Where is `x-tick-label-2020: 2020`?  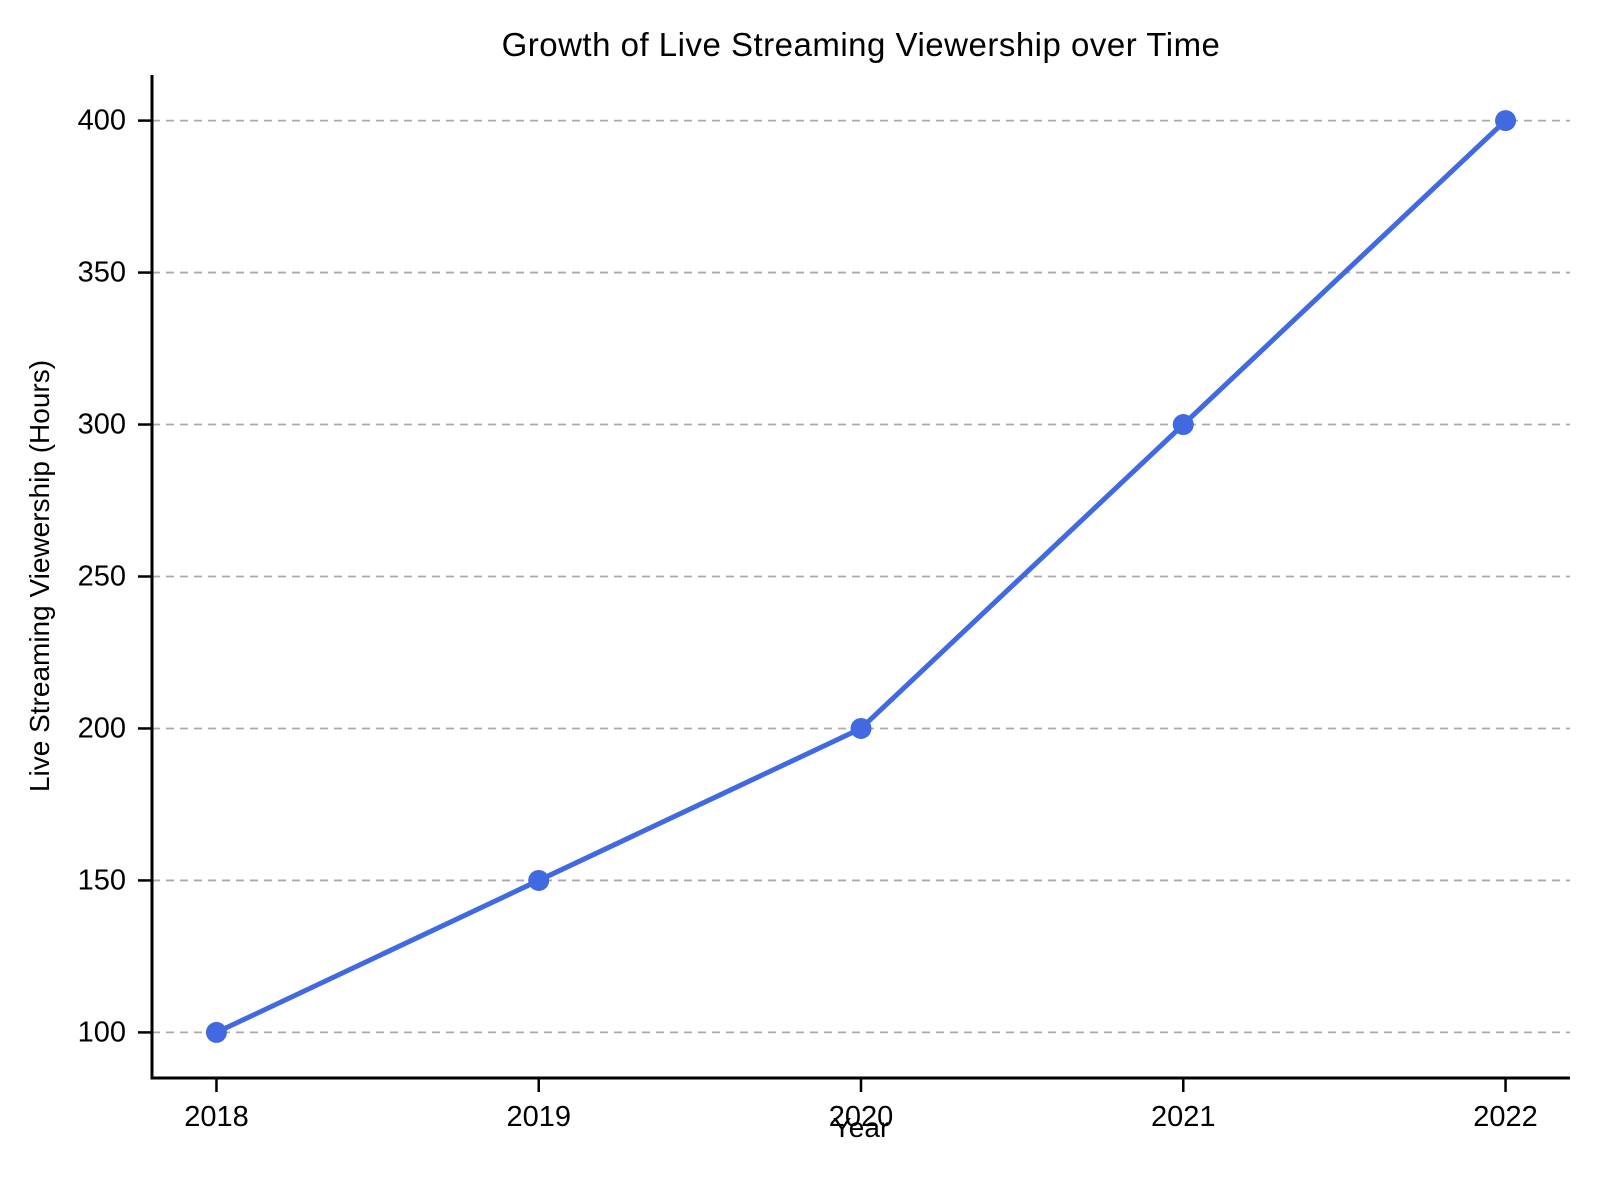
x-tick-label-2020: 2020 is located at coordinates (861, 1117).